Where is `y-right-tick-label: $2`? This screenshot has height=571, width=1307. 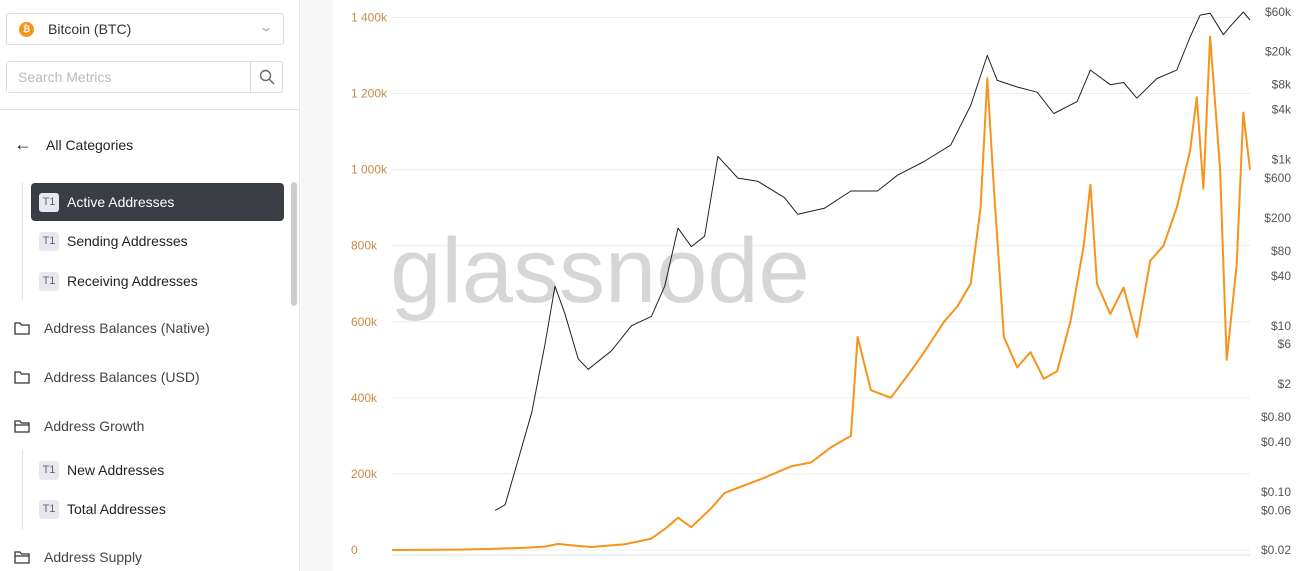 y-right-tick-label: $2 is located at coordinates (1285, 384).